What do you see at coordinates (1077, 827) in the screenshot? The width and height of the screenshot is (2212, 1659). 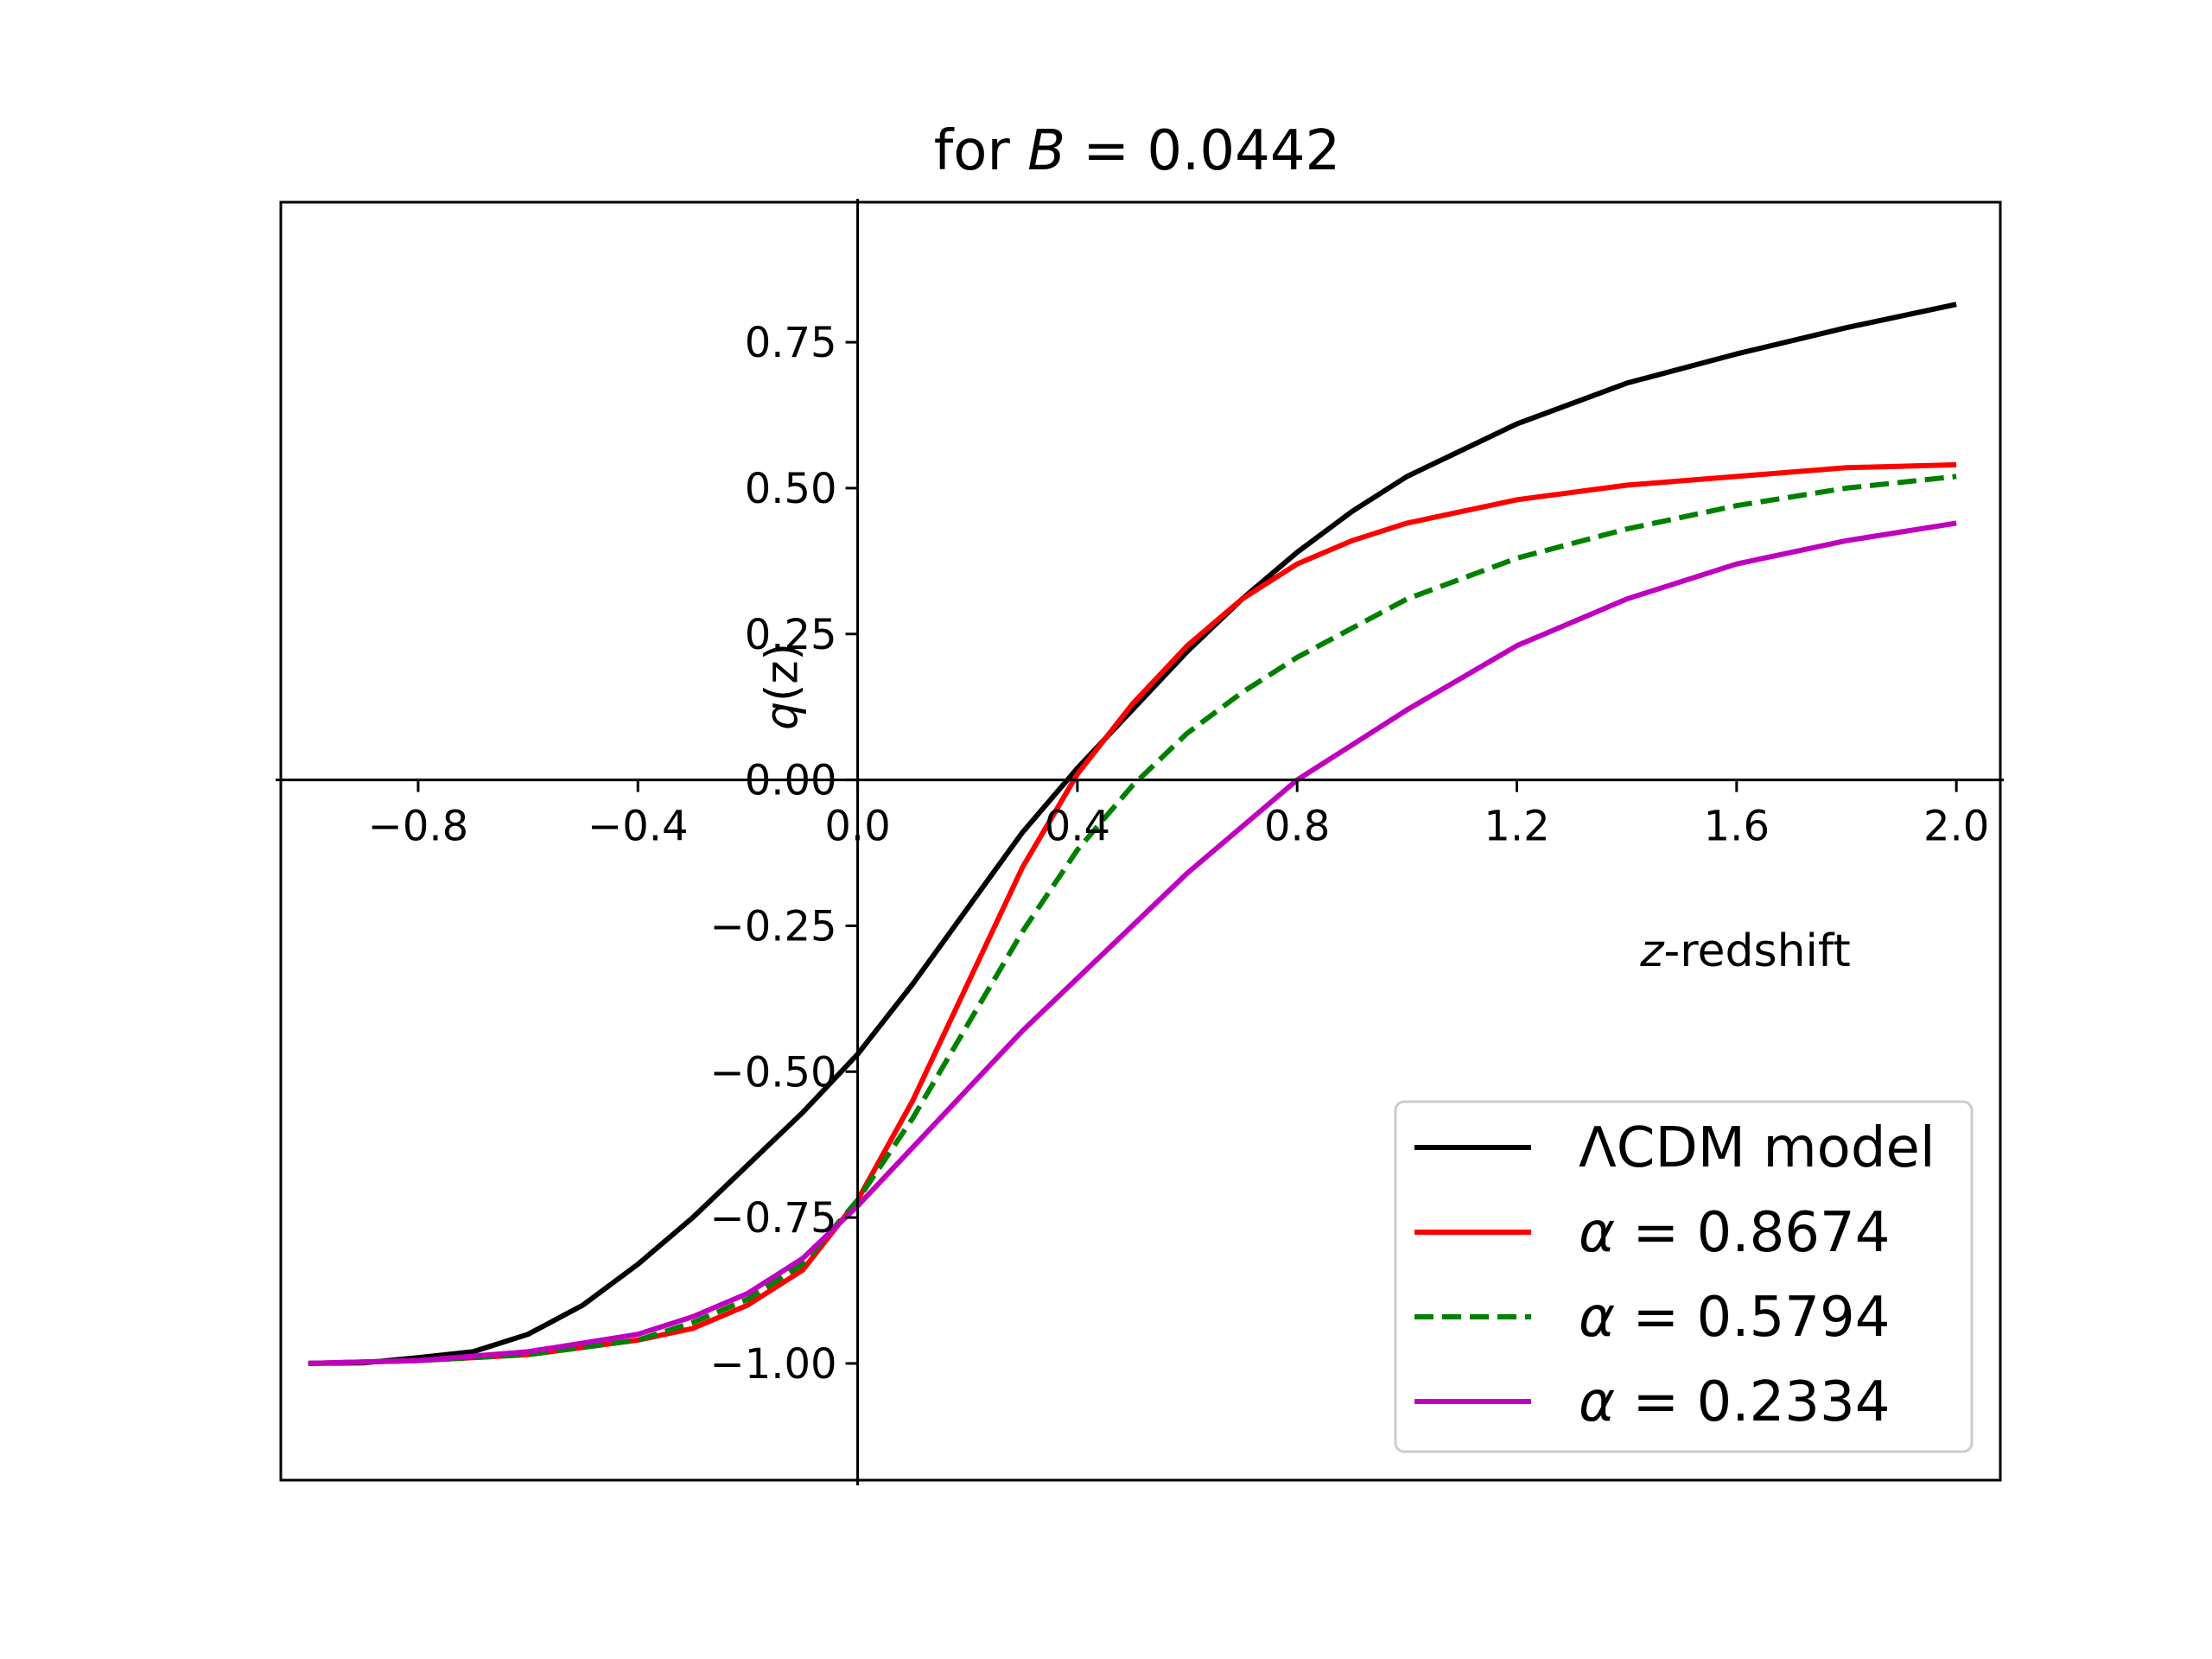 I see `x-tick-label: 0.4` at bounding box center [1077, 827].